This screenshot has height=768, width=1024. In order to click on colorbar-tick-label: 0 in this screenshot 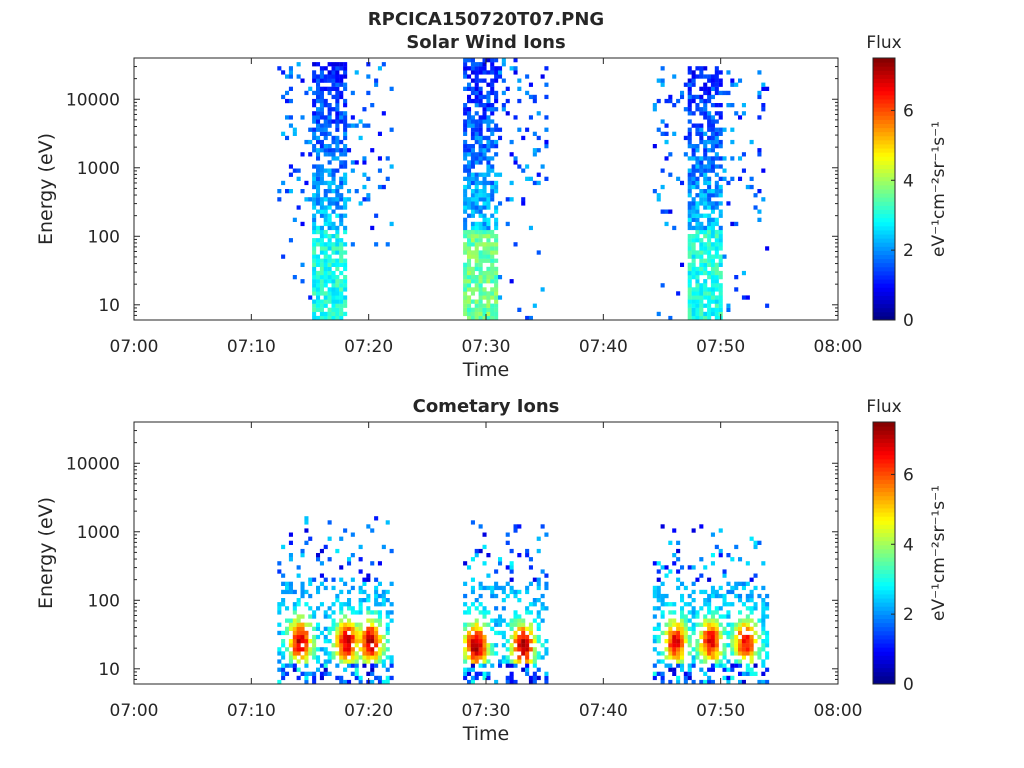, I will do `click(908, 685)`.